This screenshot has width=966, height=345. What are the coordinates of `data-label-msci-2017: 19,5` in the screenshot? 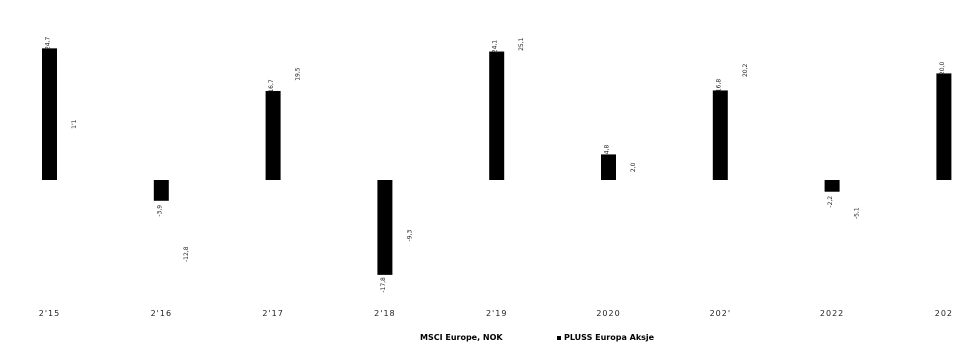 It's located at (298, 74).